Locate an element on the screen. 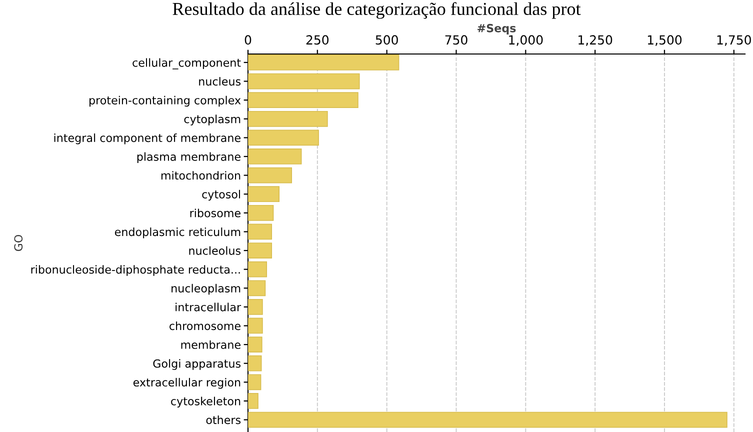  y-tick-label: membrane is located at coordinates (210, 344).